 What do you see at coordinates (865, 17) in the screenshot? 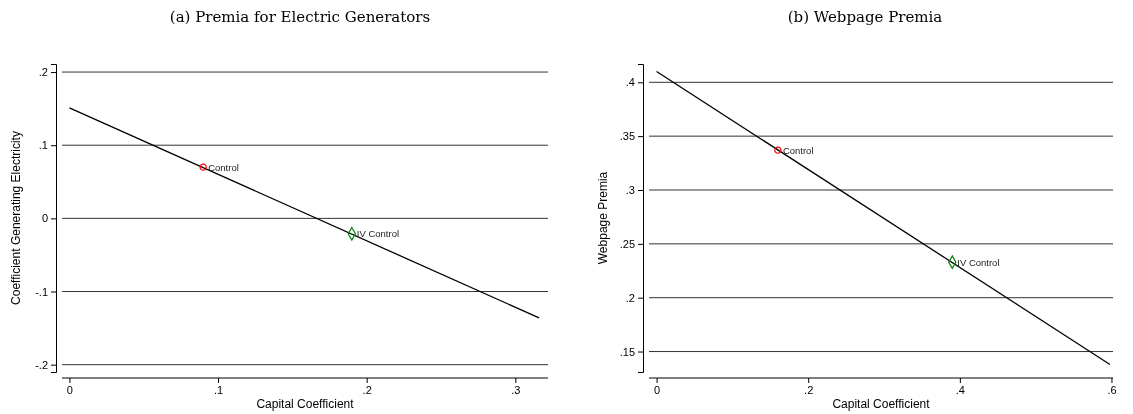
I see `chart-title: (b) Webpage Premia` at bounding box center [865, 17].